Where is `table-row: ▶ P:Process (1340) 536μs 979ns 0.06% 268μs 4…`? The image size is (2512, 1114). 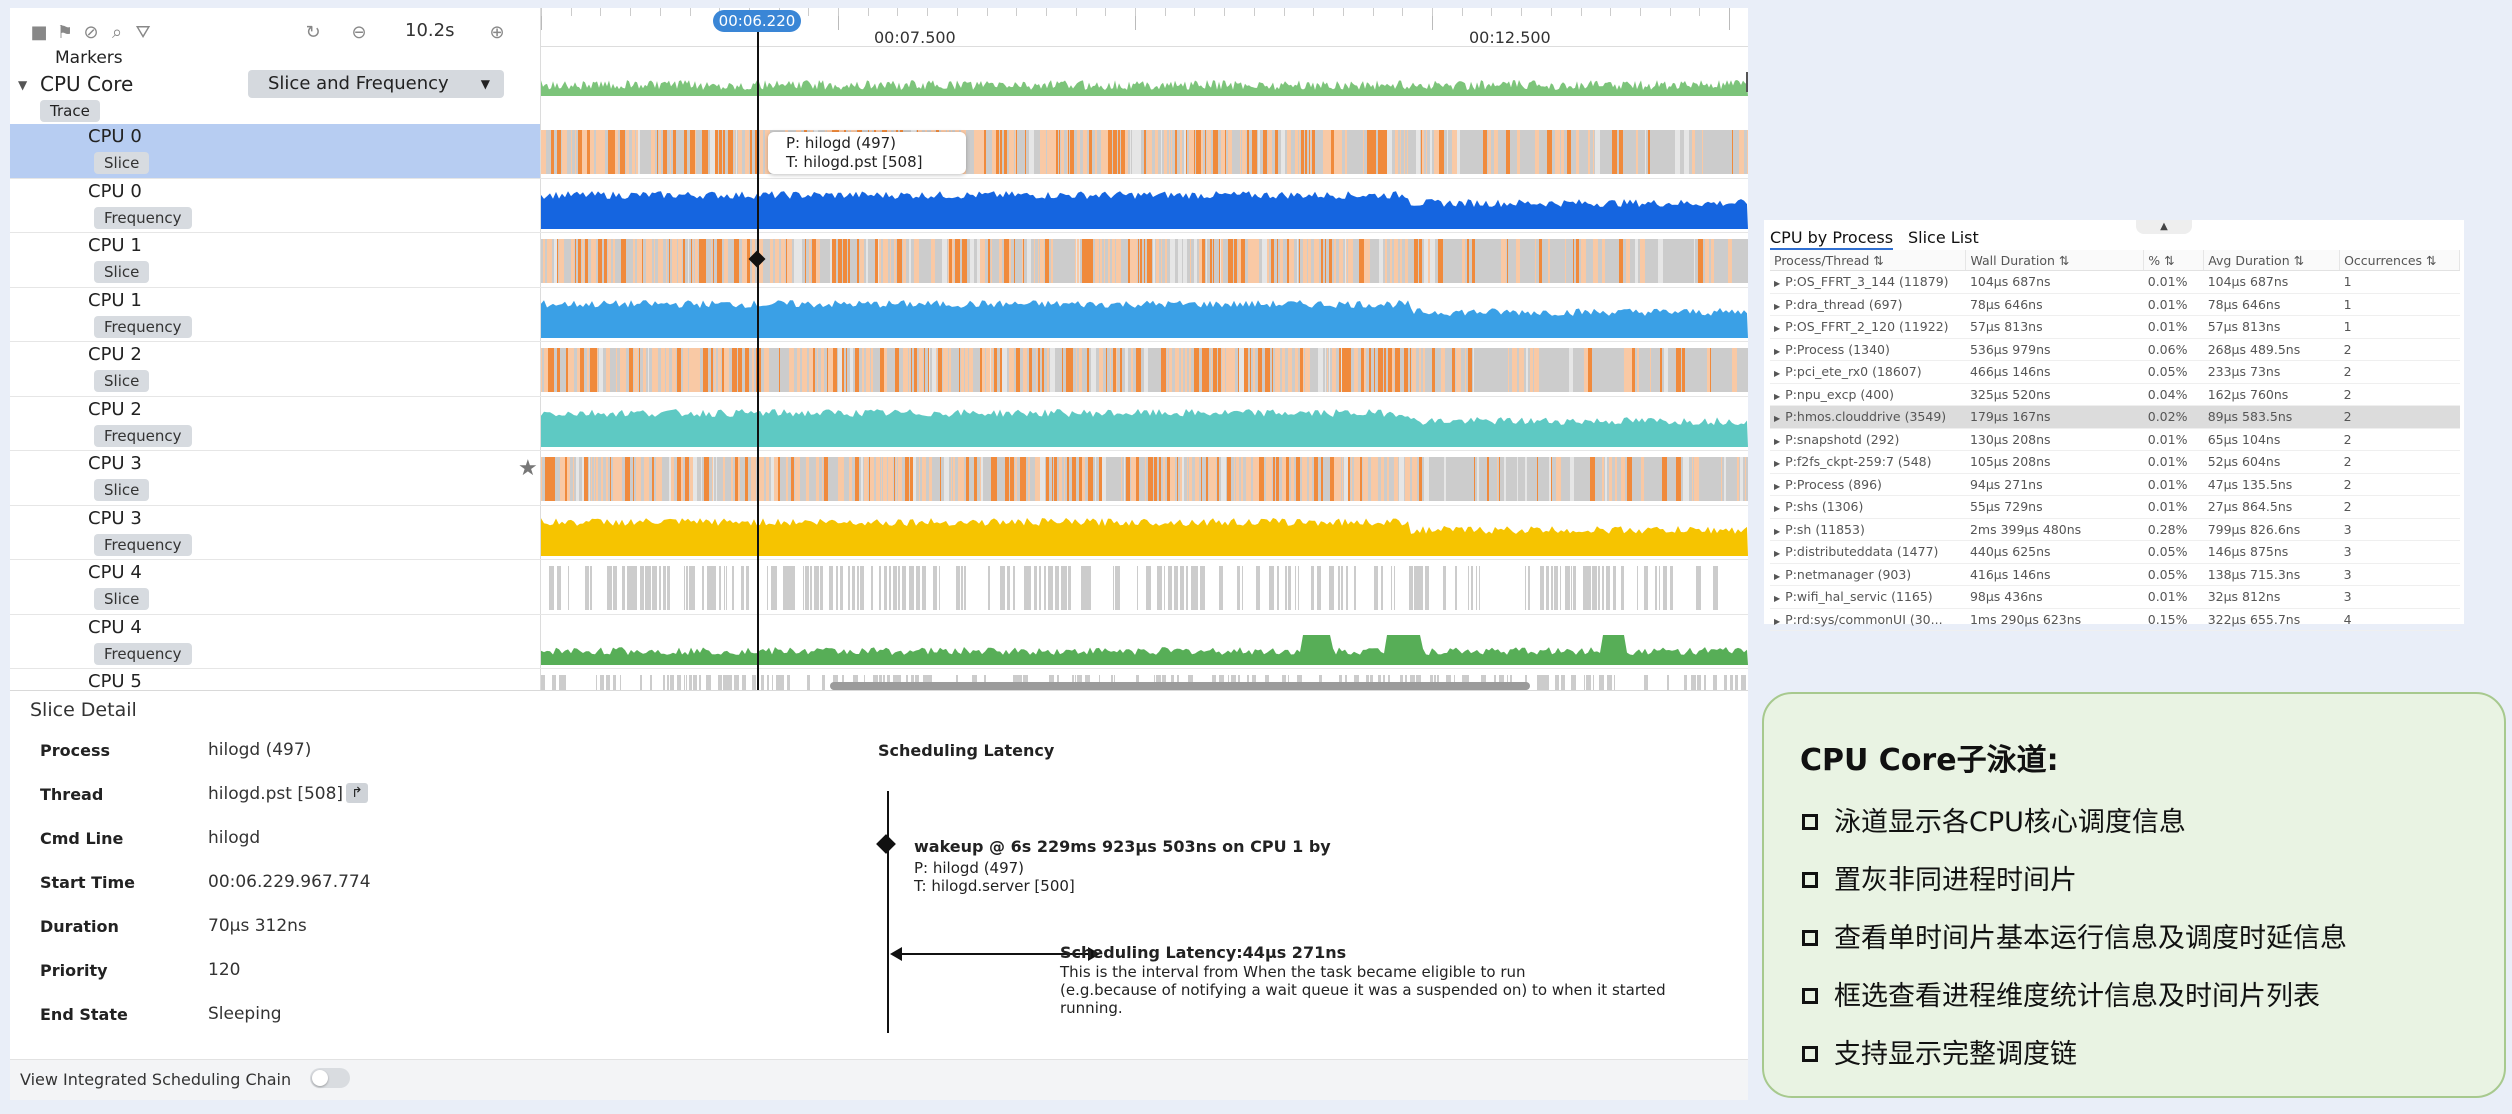
table-row: ▶ P:Process (1340) 536μs 979ns 0.06% 268μs 4… is located at coordinates (2115, 349).